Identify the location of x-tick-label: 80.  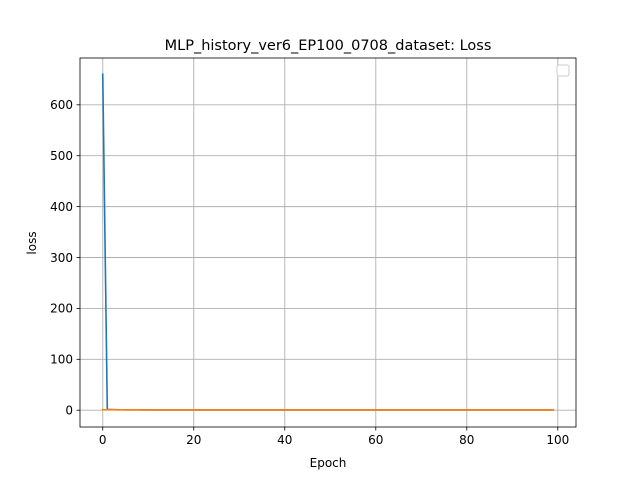
(466, 440).